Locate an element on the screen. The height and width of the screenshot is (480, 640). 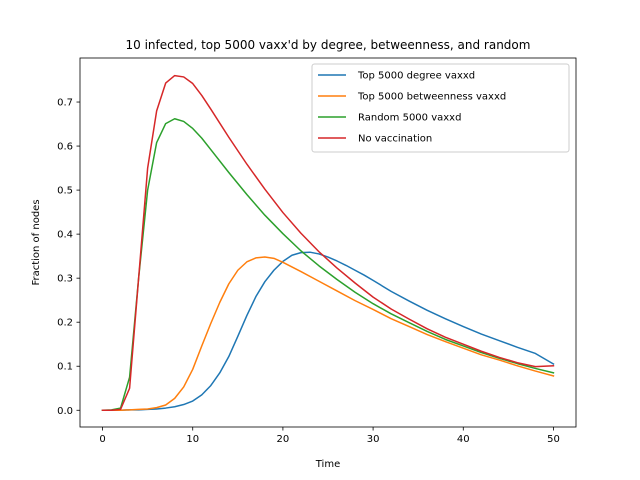
x-axis-label: Time is located at coordinates (327, 464).